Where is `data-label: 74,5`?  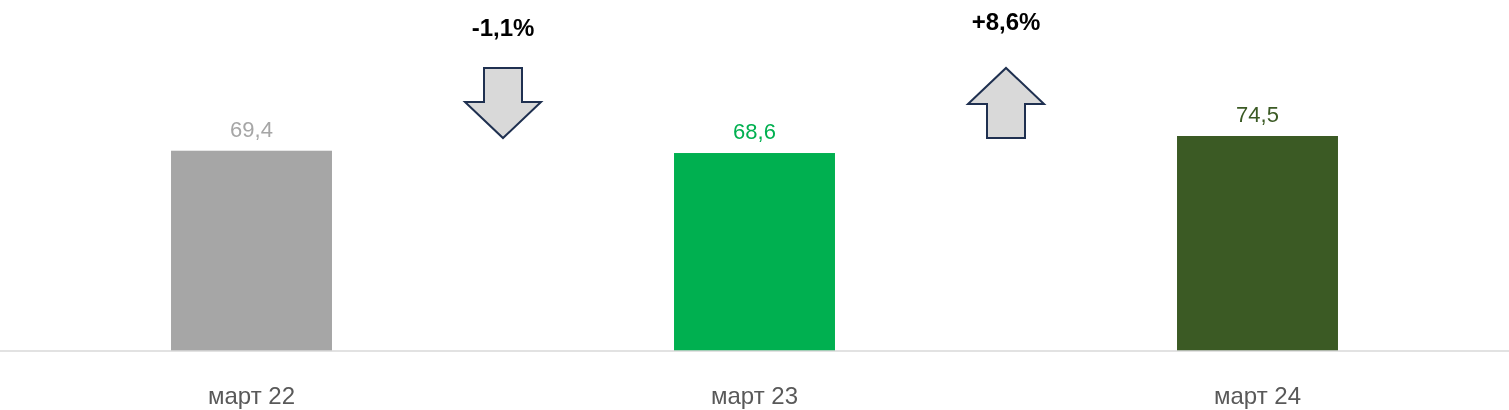 data-label: 74,5 is located at coordinates (1257, 114).